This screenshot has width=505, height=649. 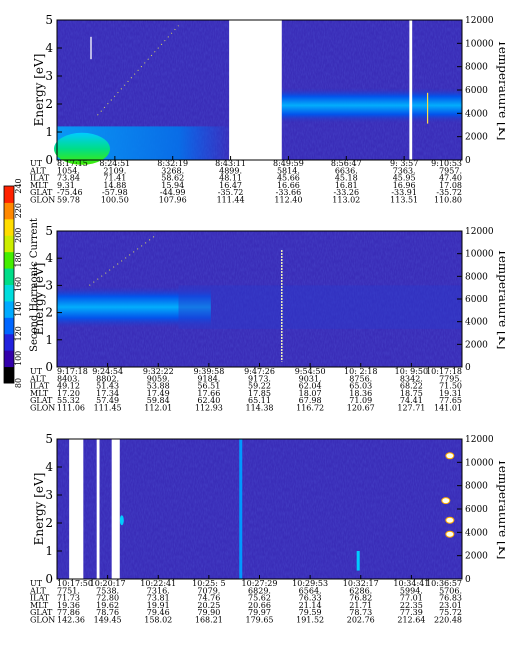 I want to click on table-cell-ilat: 51.43, so click(x=107, y=386).